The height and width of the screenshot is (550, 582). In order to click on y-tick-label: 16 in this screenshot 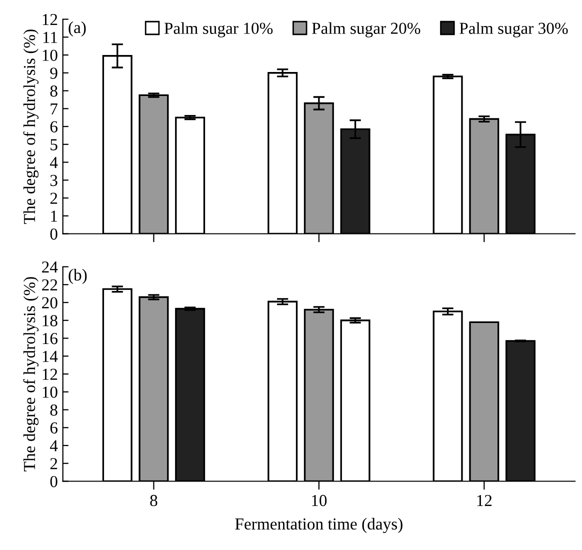, I will do `click(50, 338)`.